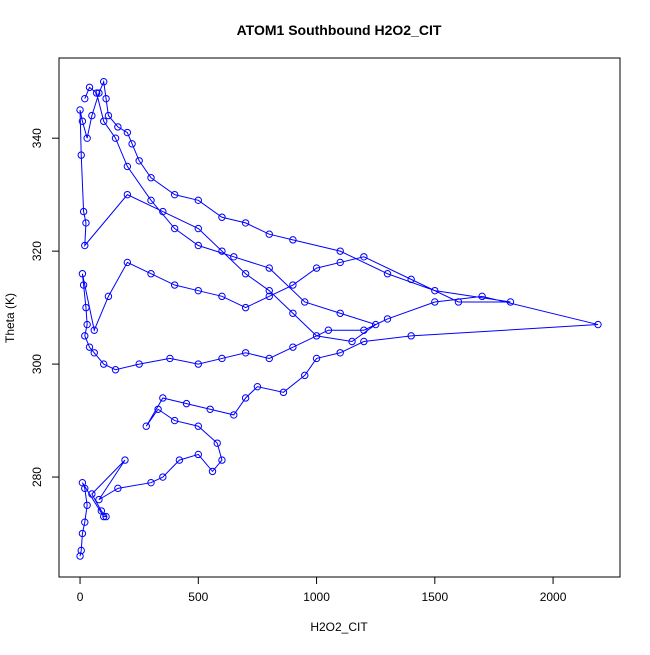 The height and width of the screenshot is (655, 650). I want to click on x-axis-label: H2O2_CIT, so click(339, 627).